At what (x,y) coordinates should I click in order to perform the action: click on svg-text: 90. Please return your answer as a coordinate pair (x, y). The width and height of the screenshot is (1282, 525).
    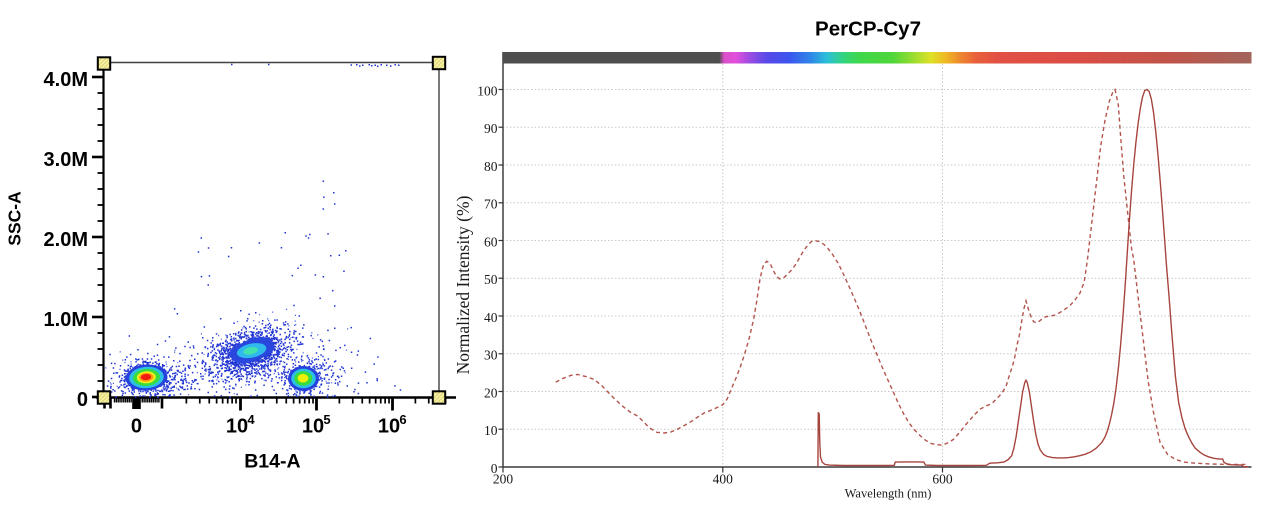
    Looking at the image, I should click on (491, 128).